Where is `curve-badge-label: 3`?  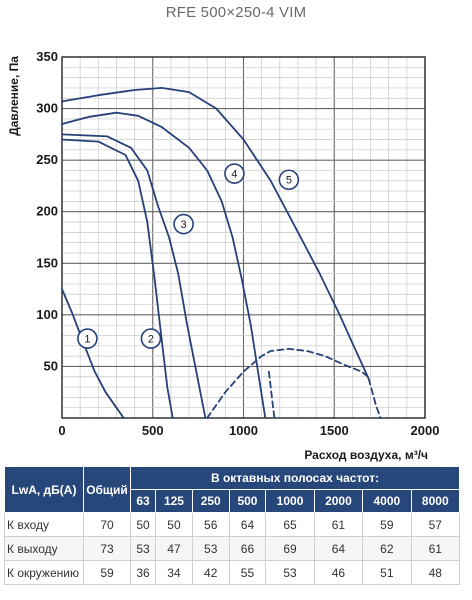
curve-badge-label: 3 is located at coordinates (184, 225).